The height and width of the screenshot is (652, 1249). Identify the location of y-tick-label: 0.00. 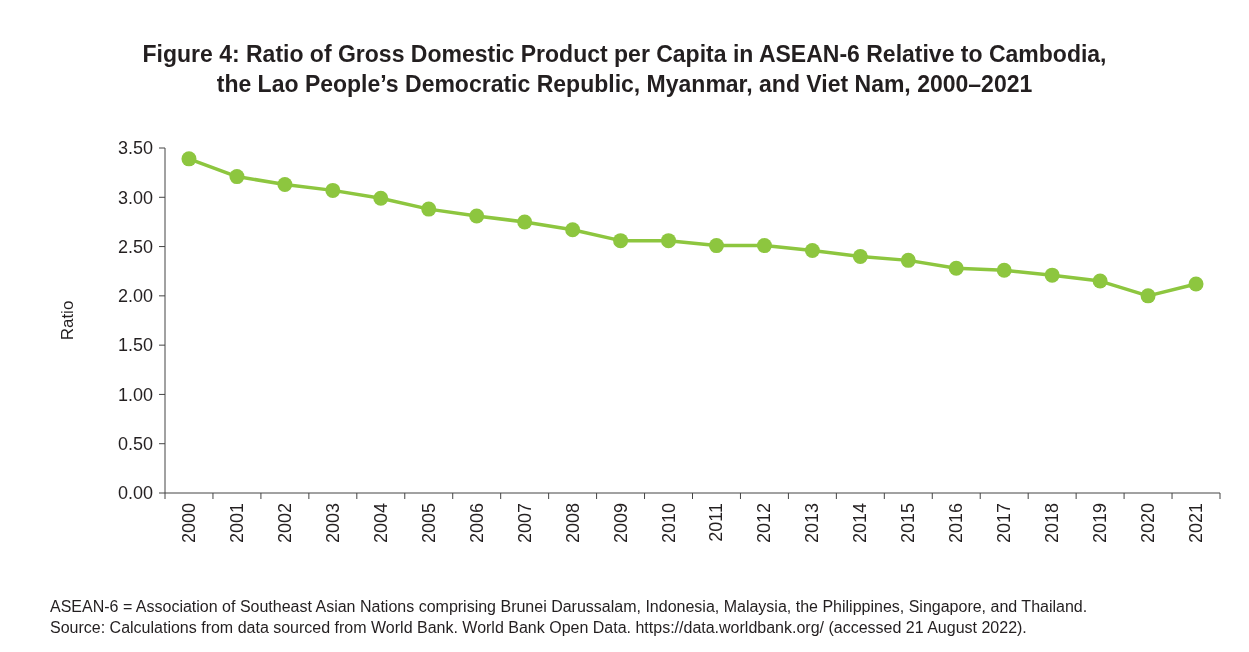
(135, 493).